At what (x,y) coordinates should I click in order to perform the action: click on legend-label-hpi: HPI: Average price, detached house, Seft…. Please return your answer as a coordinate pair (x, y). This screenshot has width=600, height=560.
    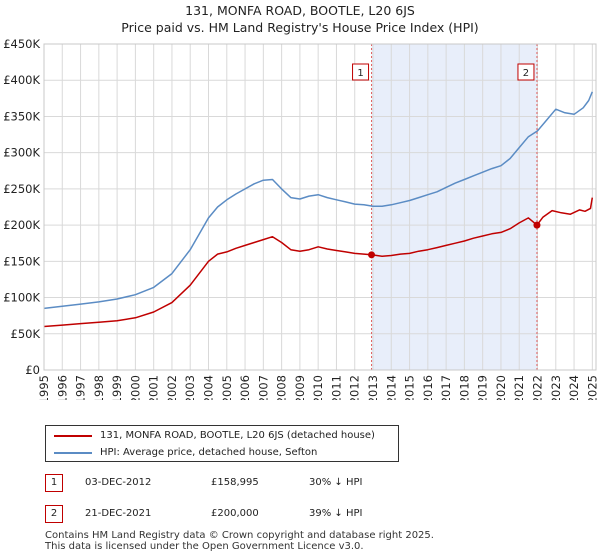
    Looking at the image, I should click on (209, 452).